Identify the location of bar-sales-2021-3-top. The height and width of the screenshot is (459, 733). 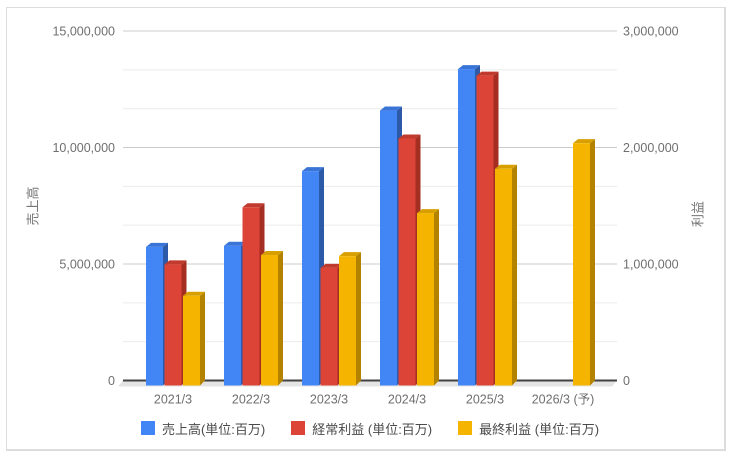
(157, 244).